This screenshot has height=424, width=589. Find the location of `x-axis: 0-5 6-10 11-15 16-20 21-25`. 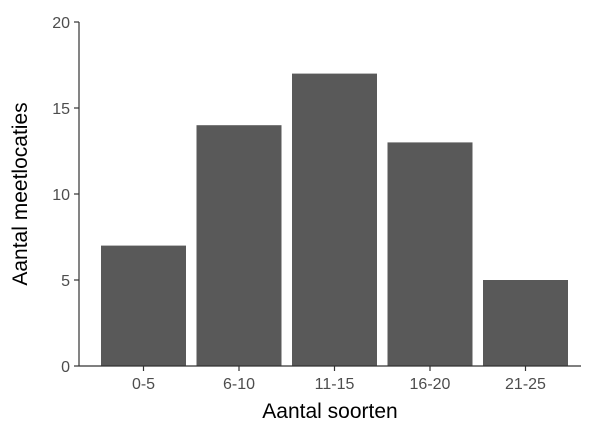

x-axis: 0-5 6-10 11-15 16-20 21-25 is located at coordinates (330, 379).